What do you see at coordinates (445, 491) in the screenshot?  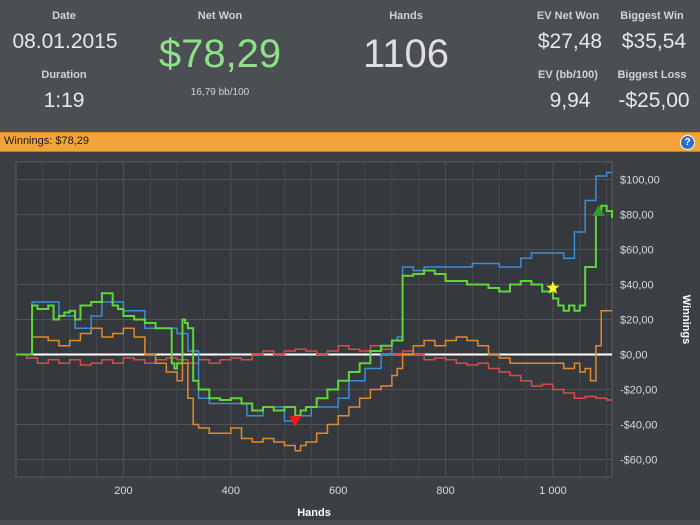 I see `x-tick-label: 800` at bounding box center [445, 491].